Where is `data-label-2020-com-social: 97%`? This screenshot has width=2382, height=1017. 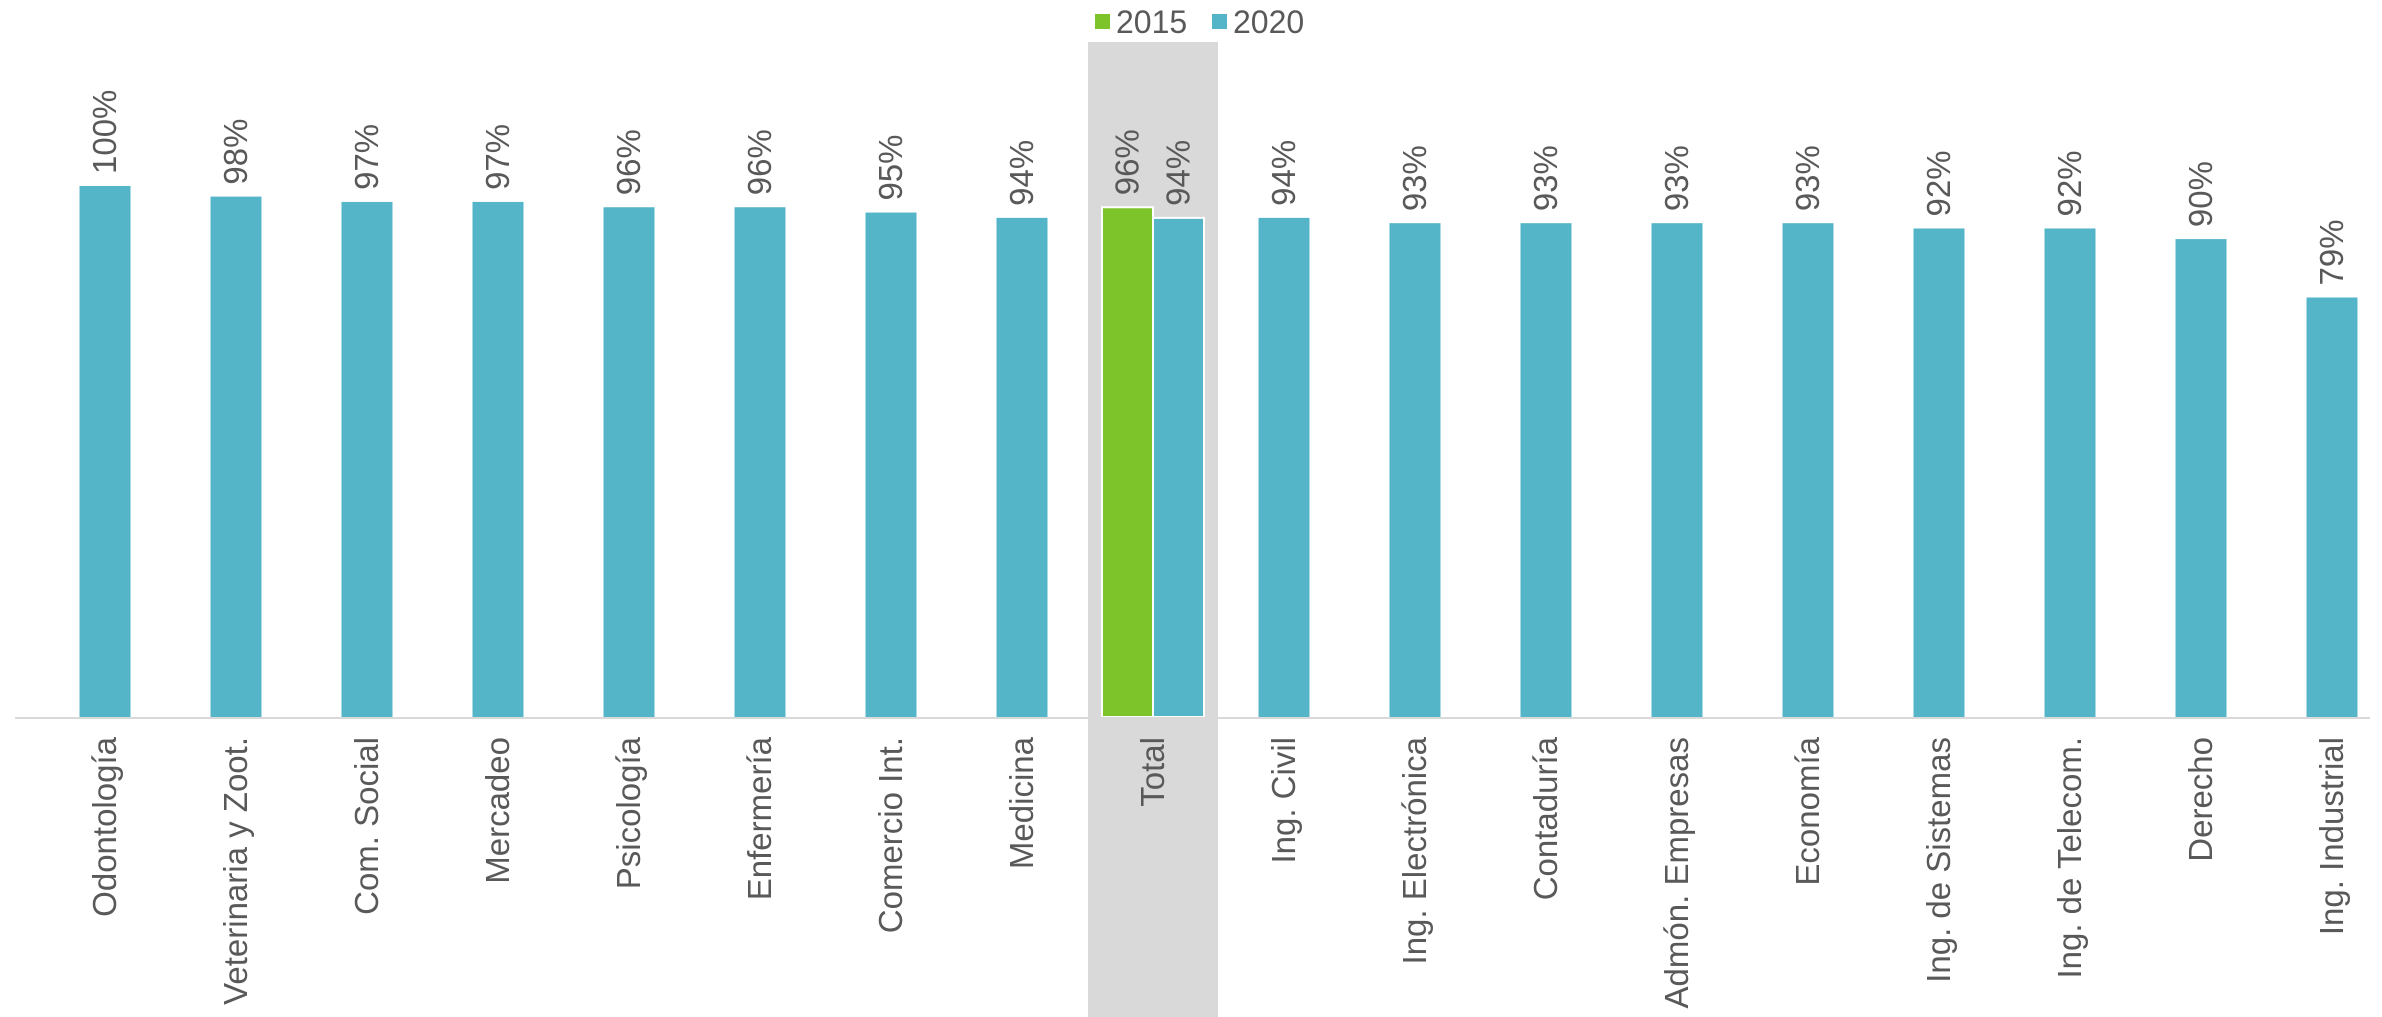
data-label-2020-com-social: 97% is located at coordinates (366, 157).